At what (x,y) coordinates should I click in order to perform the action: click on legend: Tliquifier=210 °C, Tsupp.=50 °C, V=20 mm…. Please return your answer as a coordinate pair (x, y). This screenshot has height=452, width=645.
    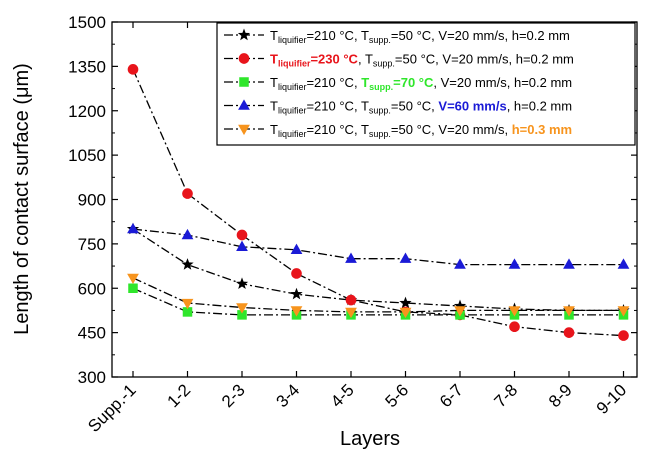
    Looking at the image, I should click on (399, 83).